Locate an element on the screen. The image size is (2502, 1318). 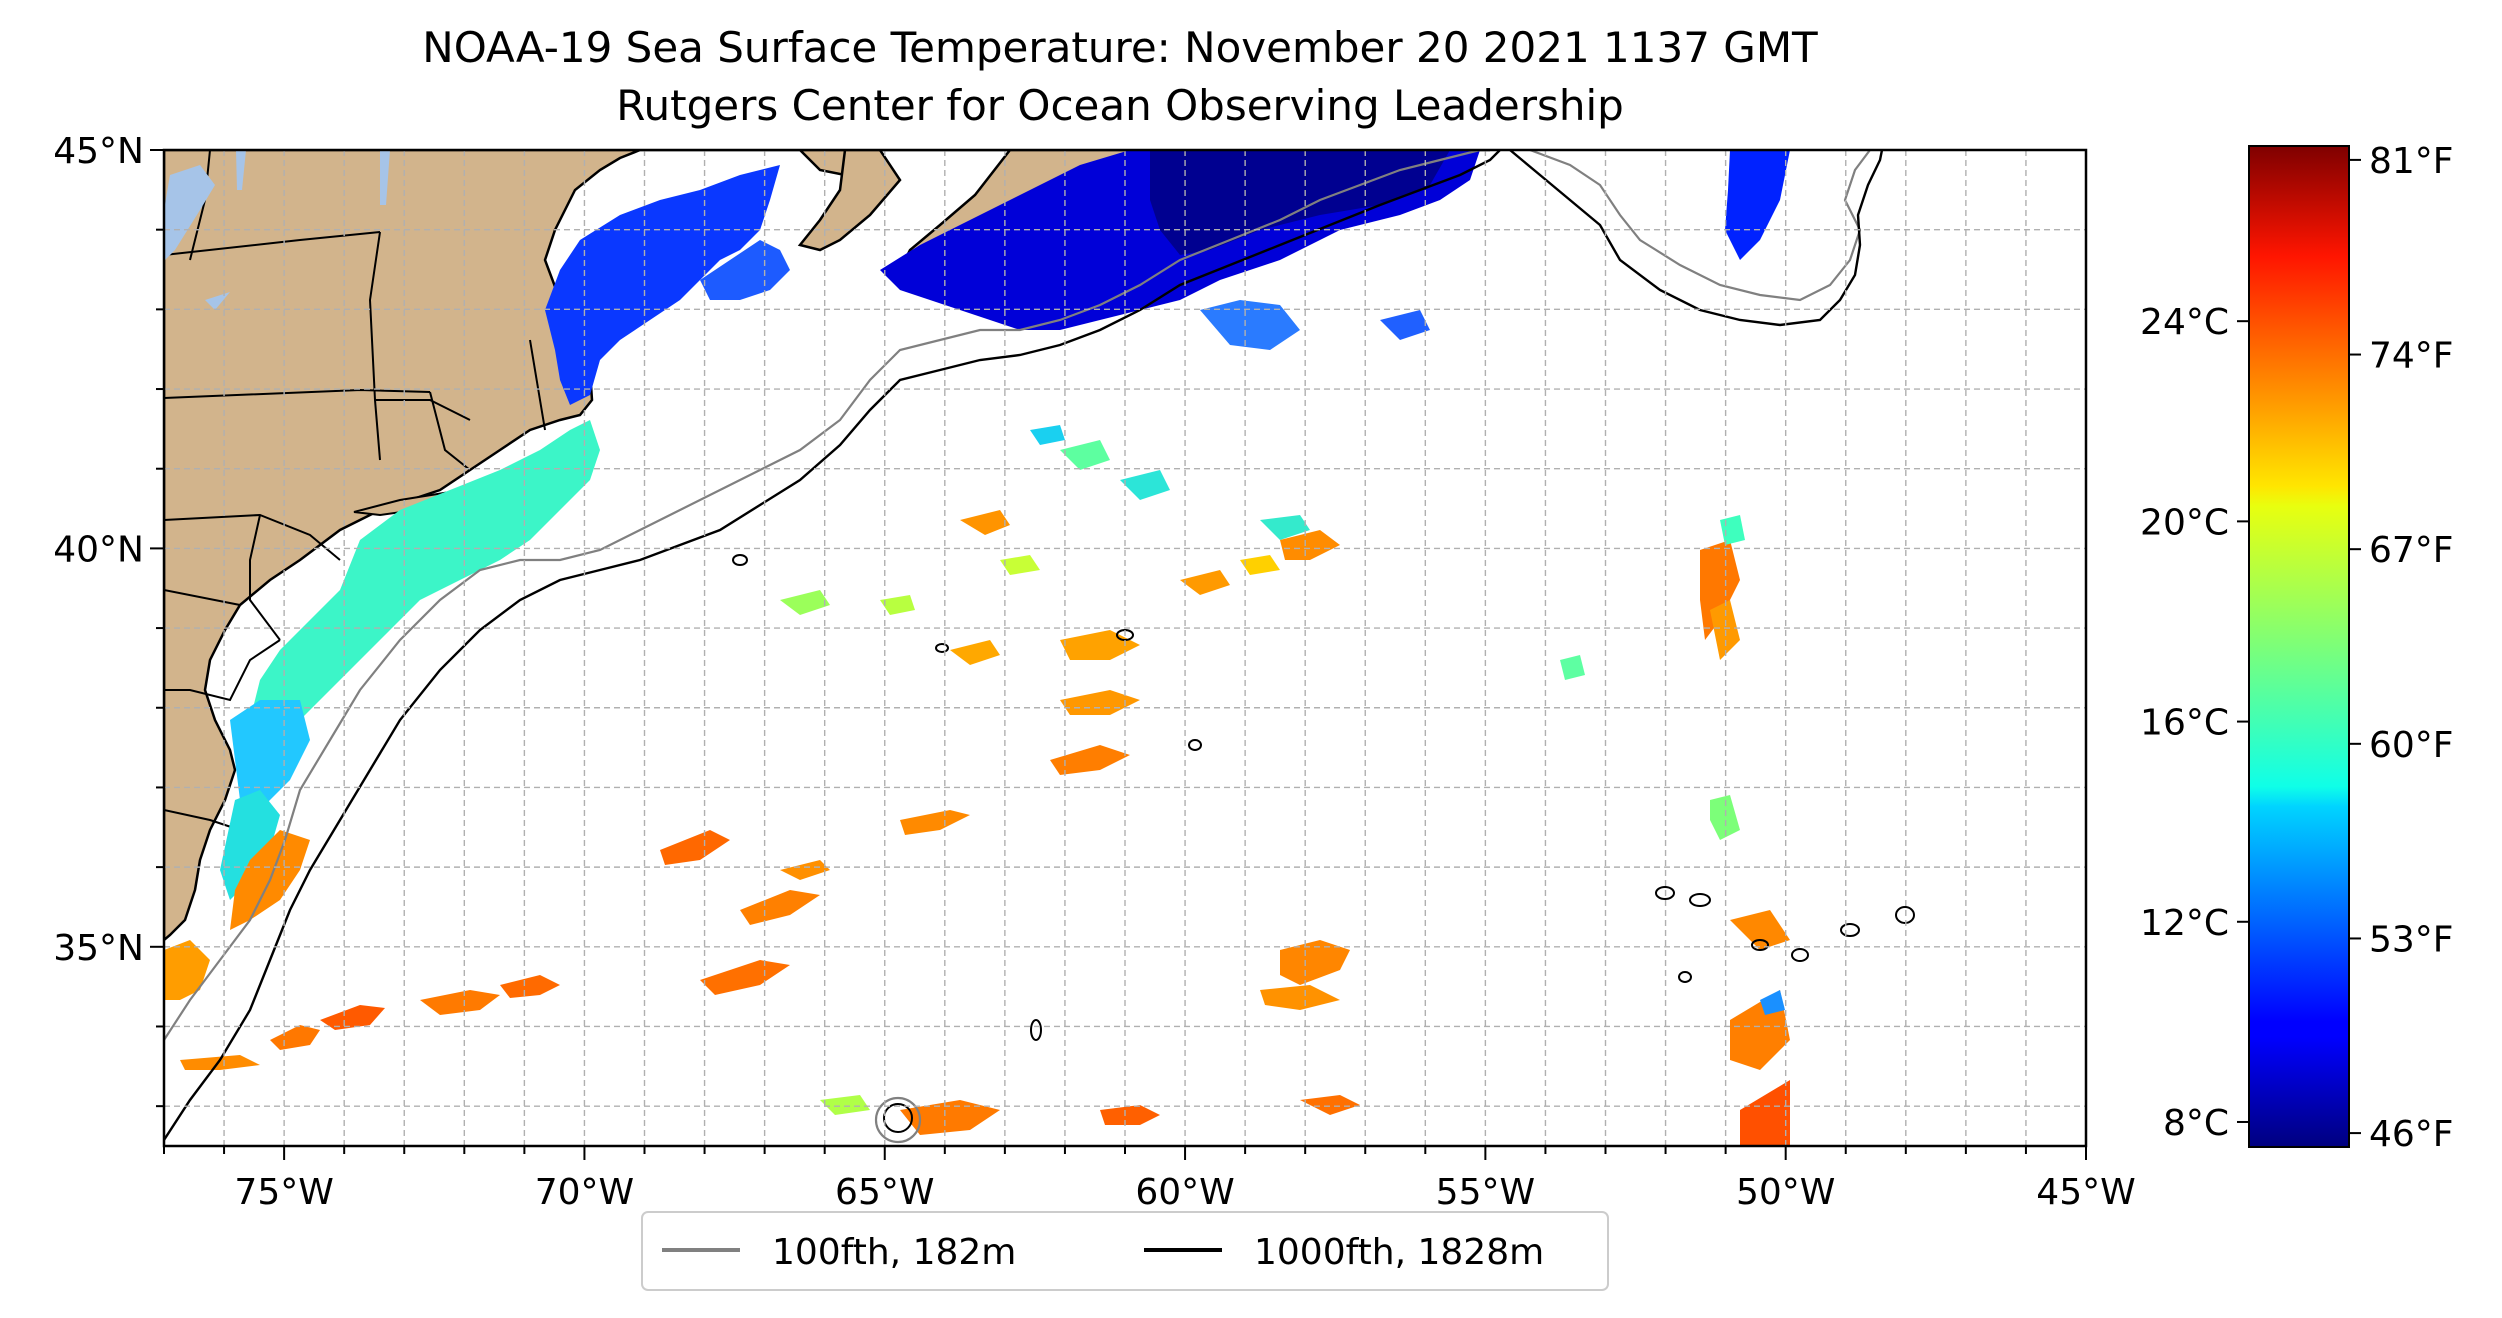
sst-patch-cabot is located at coordinates (1757, 205).